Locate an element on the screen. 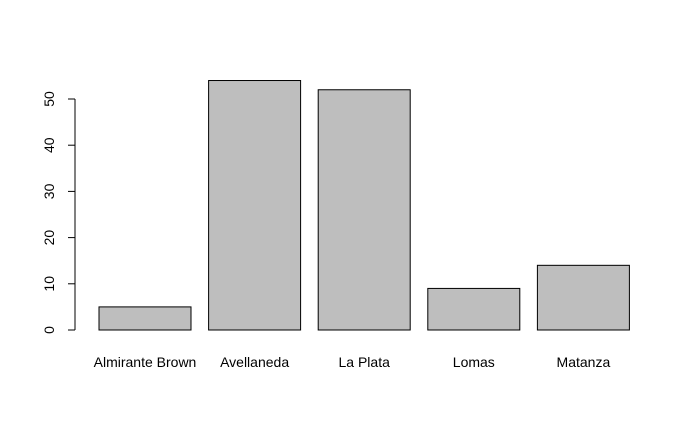  y-tick-label: 10 is located at coordinates (49, 284).